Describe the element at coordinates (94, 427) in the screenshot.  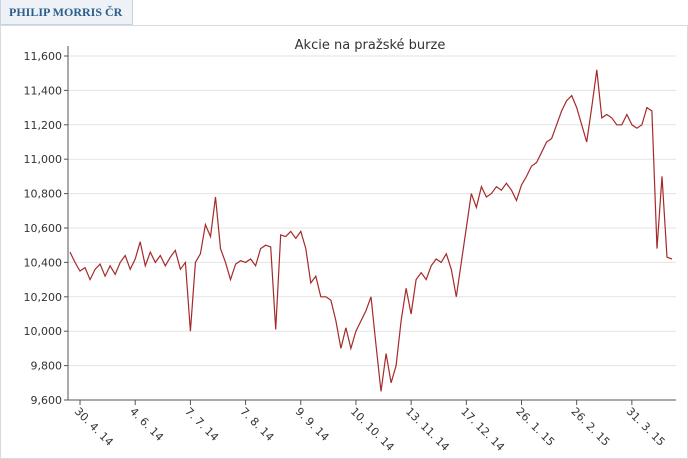
I see `x-tick-label: 30. 4. 14` at that location.